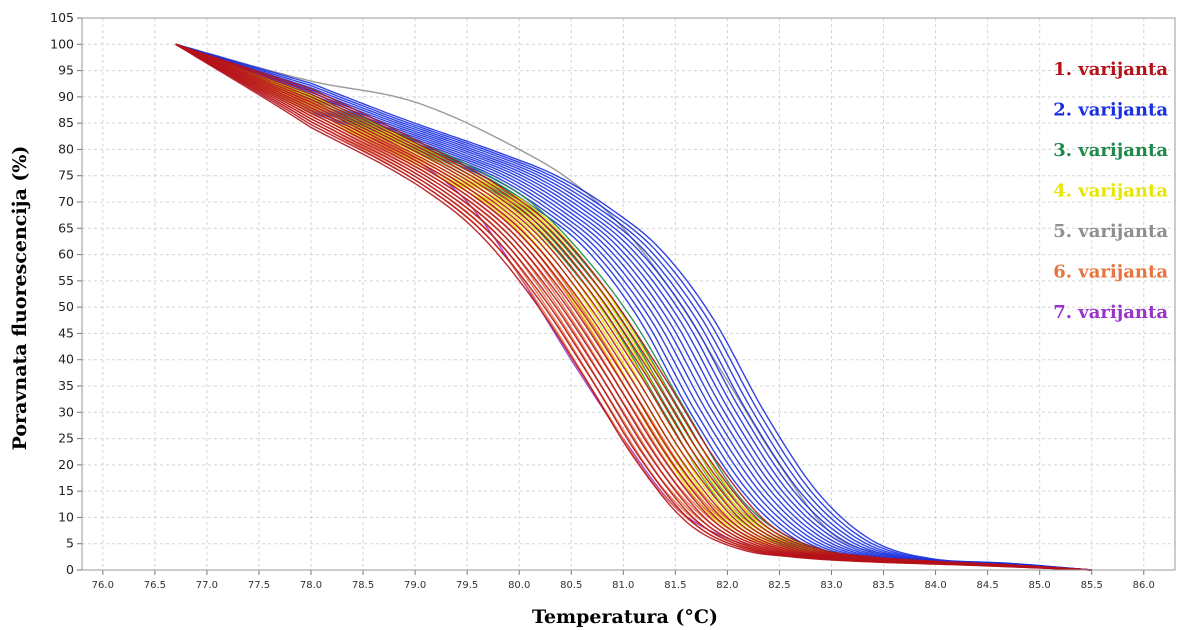 The width and height of the screenshot is (1187, 630). What do you see at coordinates (66, 464) in the screenshot?
I see `y-tick-label: 20` at bounding box center [66, 464].